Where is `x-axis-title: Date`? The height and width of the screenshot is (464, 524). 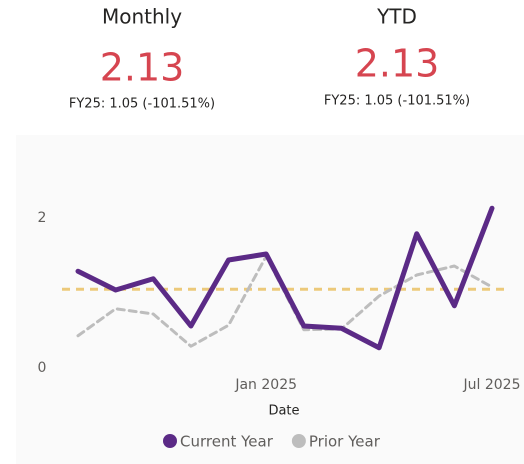 x-axis-title: Date is located at coordinates (283, 411).